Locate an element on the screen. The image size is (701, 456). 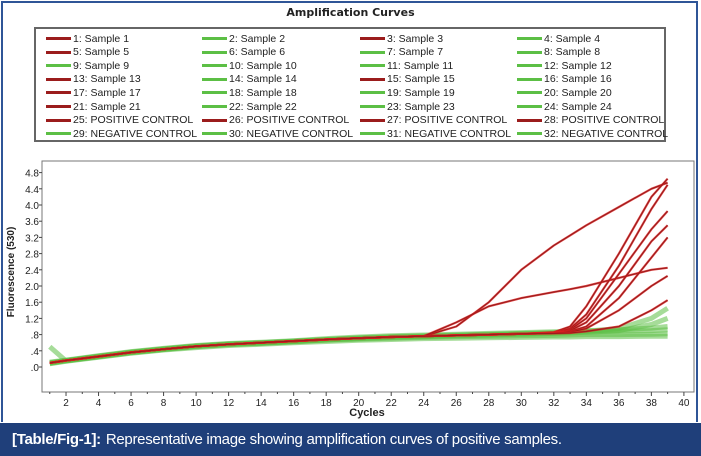
legend-entry: 28: POSITIVE CONTROL is located at coordinates (590, 120).